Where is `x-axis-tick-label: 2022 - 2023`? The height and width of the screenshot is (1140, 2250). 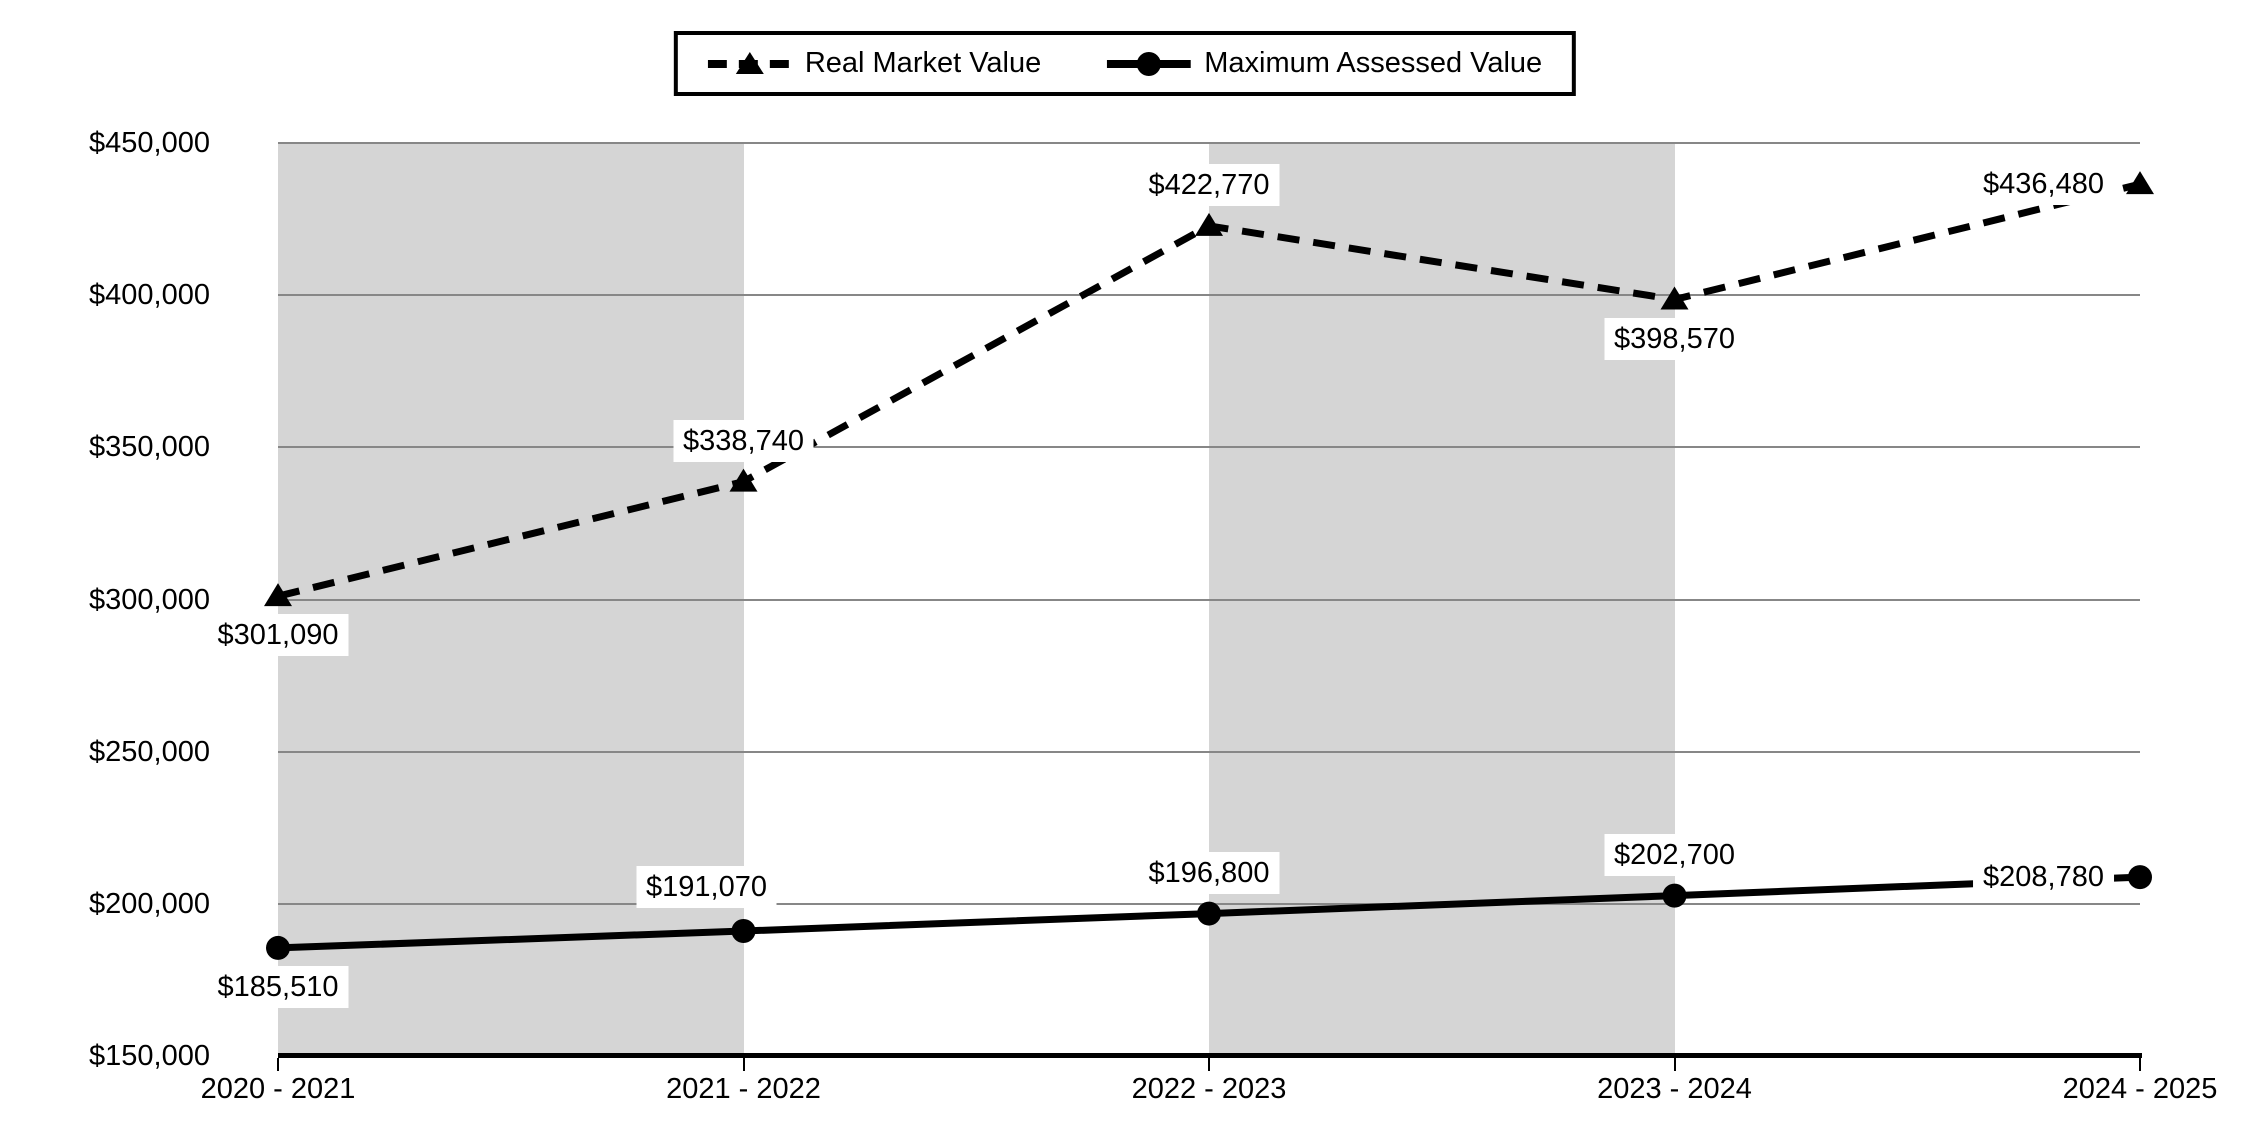
x-axis-tick-label: 2022 - 2023 is located at coordinates (1209, 1089).